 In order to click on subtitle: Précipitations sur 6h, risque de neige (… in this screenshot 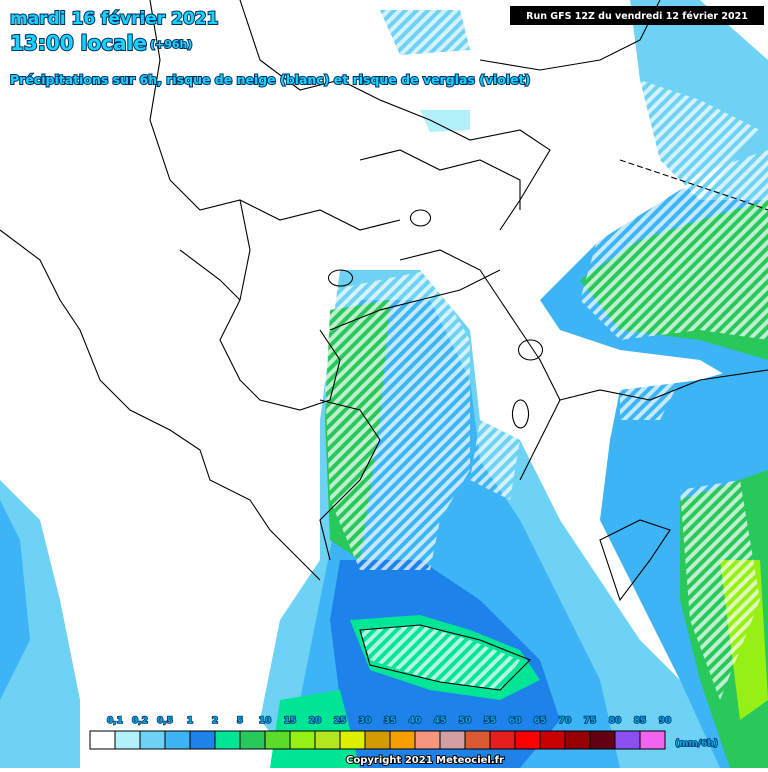, I will do `click(270, 79)`.